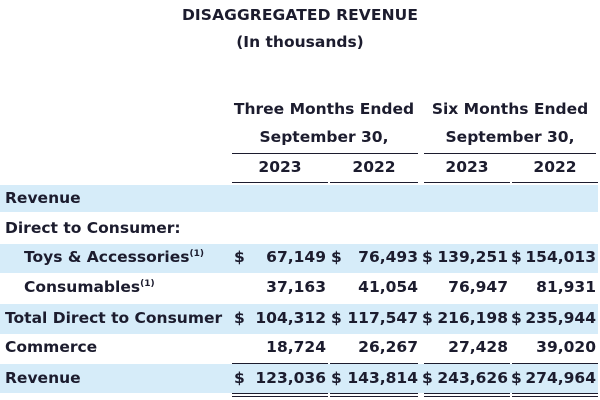 Image resolution: width=600 pixels, height=400 pixels. What do you see at coordinates (388, 287) in the screenshot?
I see `cell-value: 41,054` at bounding box center [388, 287].